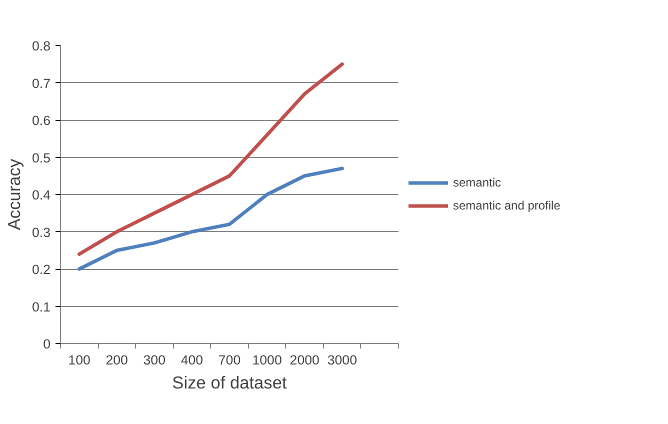  I want to click on y-tick-label: 0.2, so click(41, 269).